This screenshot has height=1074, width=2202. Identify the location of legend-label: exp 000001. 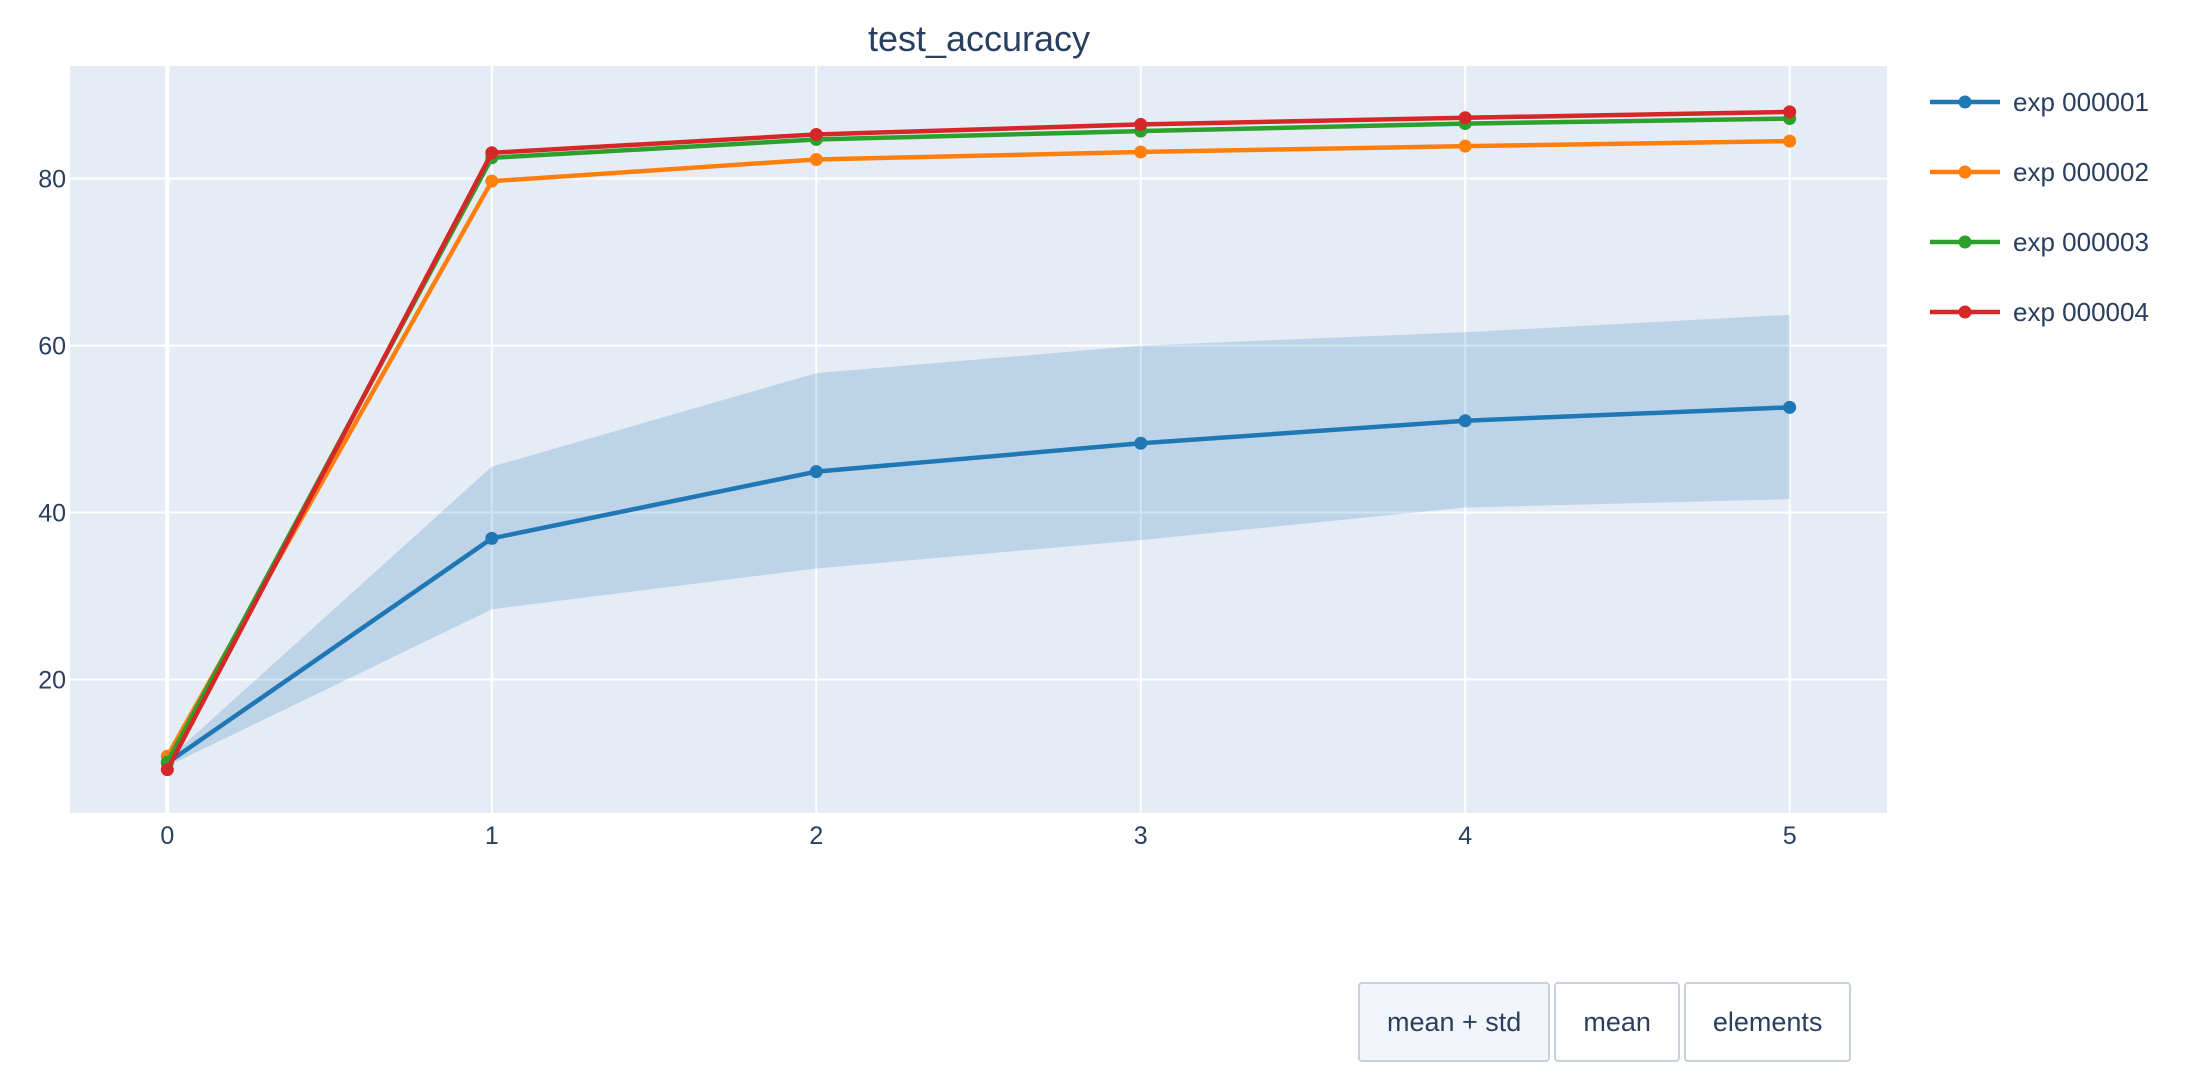
(2081, 102).